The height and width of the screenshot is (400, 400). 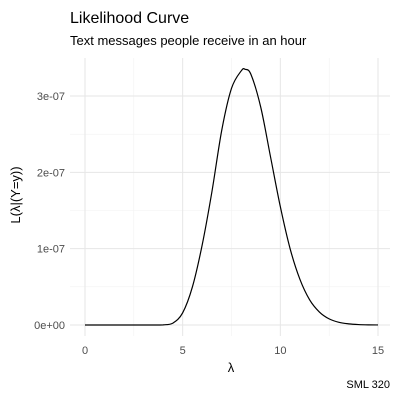 I want to click on x-tick-label: 10, so click(x=280, y=351).